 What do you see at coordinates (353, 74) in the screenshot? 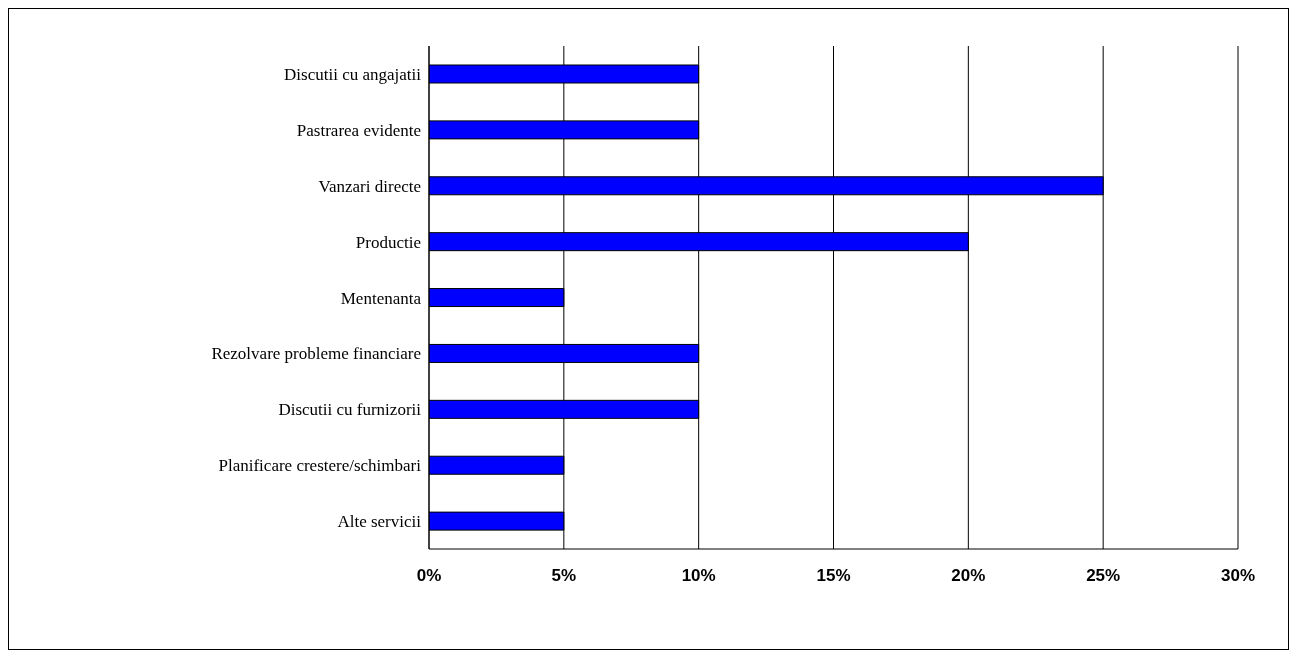
I see `y-tick-label: Discutii cu angajatii` at bounding box center [353, 74].